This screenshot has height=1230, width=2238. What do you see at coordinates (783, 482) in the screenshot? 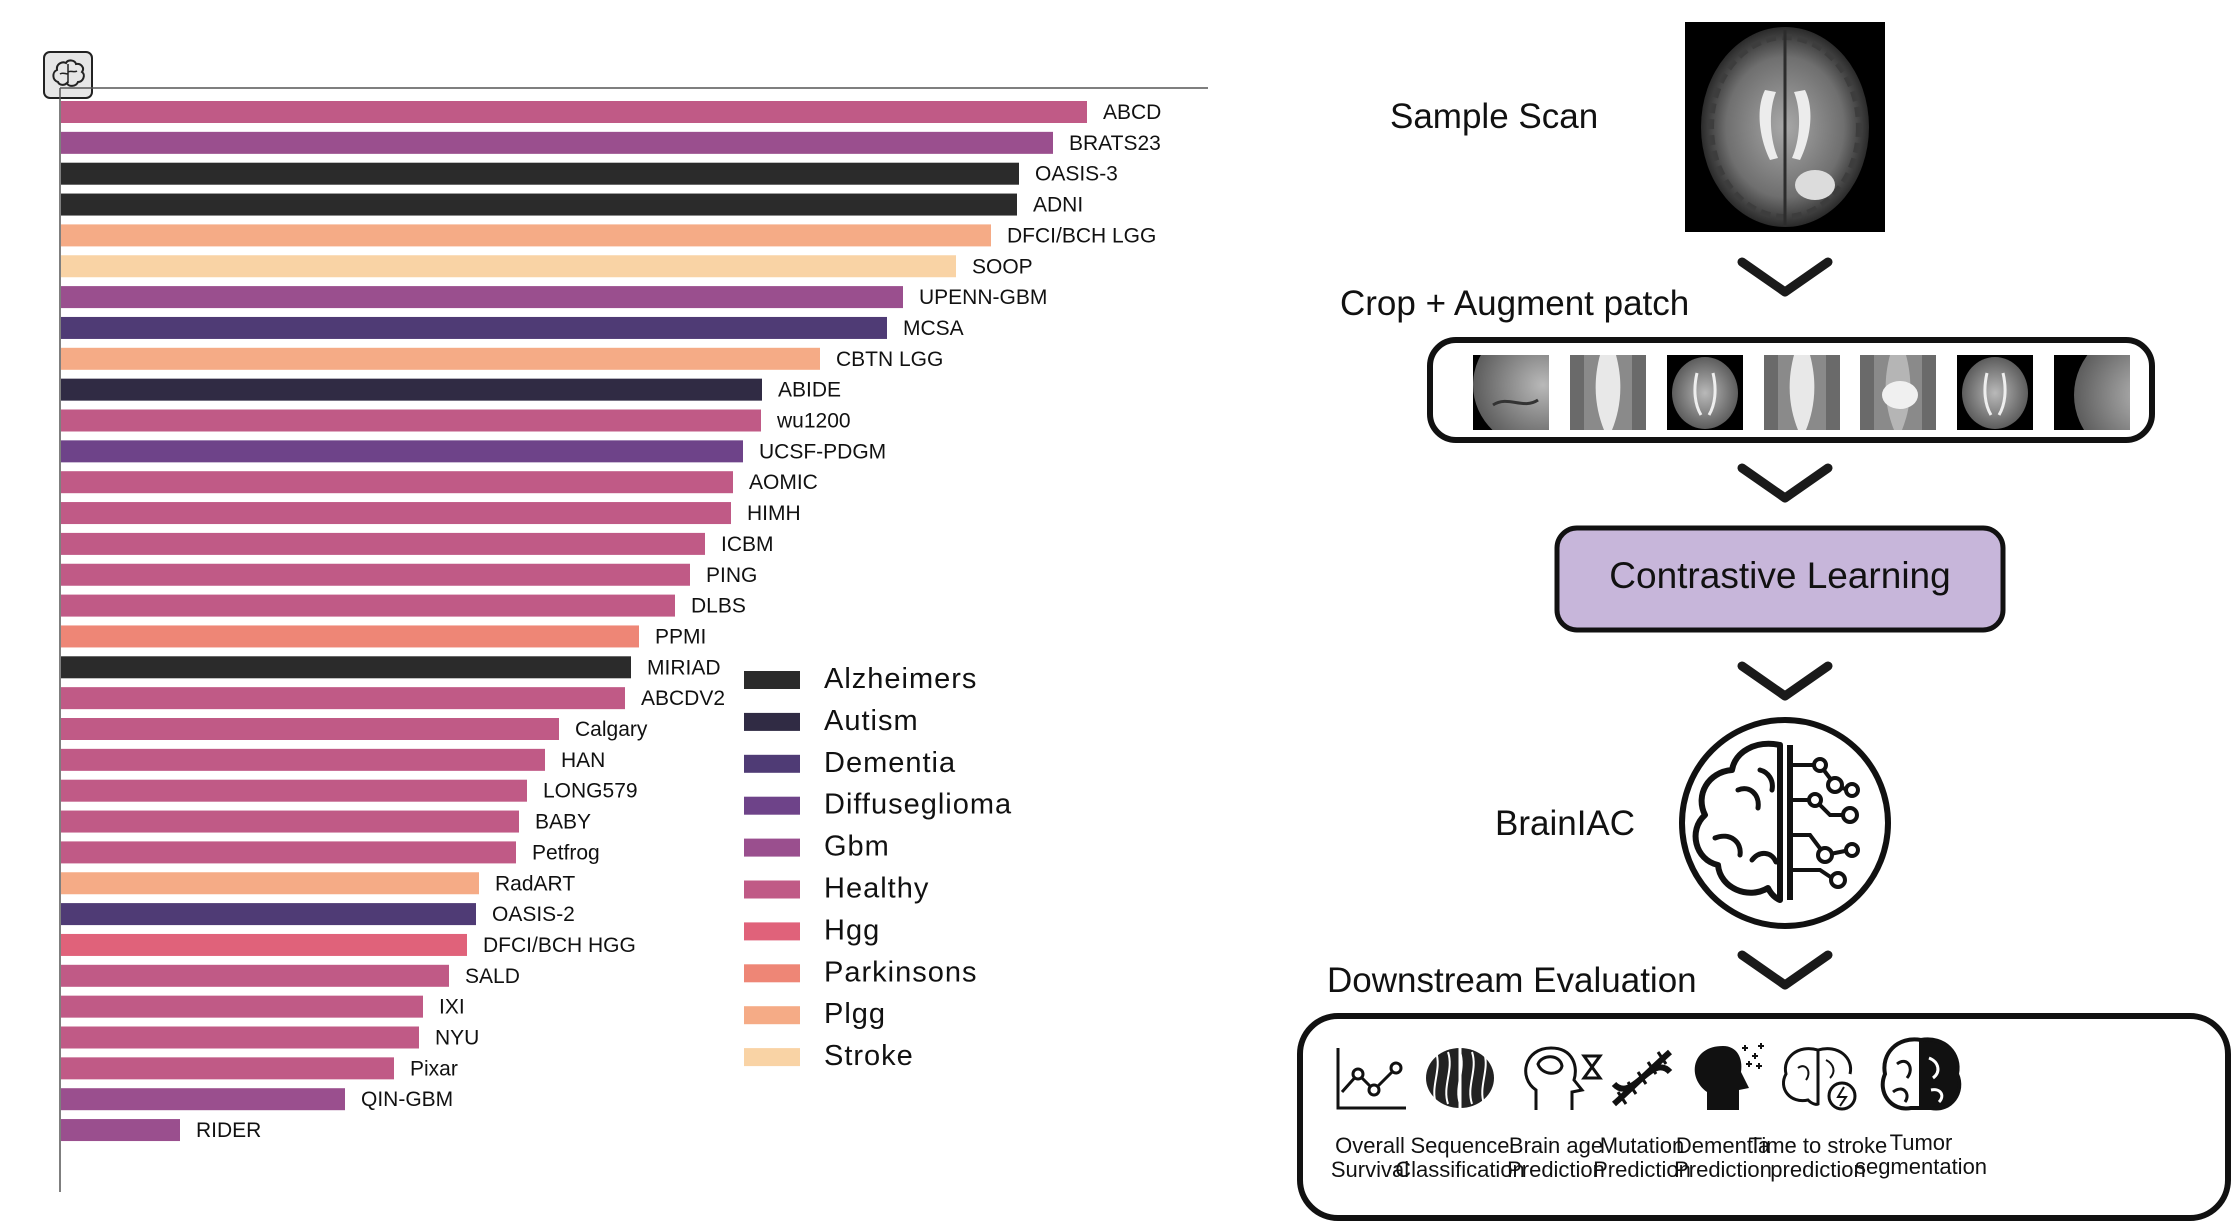
I see `bar-label: AOMIC` at bounding box center [783, 482].